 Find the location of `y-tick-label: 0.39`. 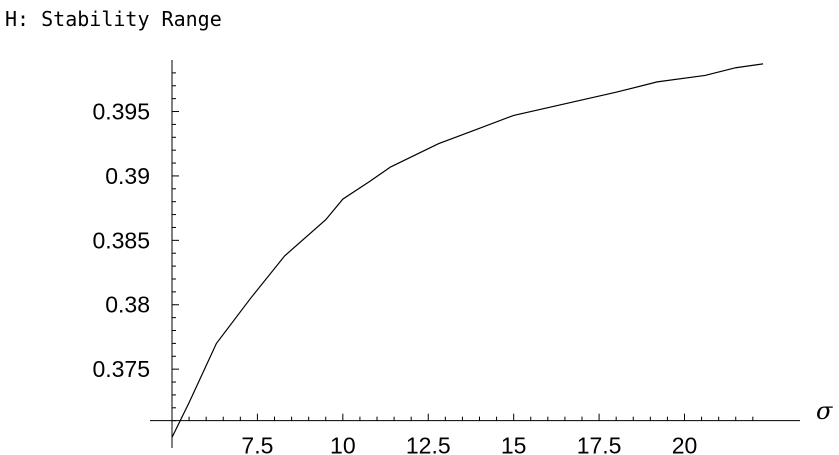

y-tick-label: 0.39 is located at coordinates (127, 176).